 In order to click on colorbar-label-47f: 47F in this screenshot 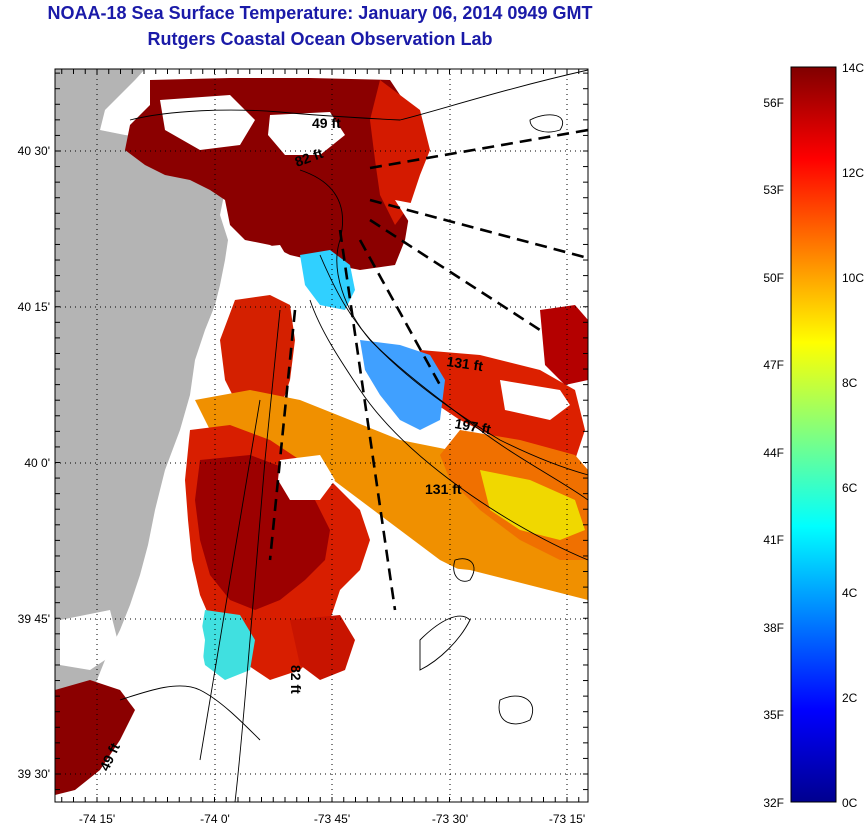, I will do `click(773, 365)`.